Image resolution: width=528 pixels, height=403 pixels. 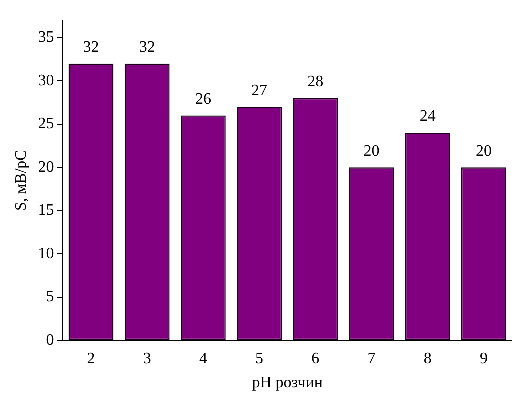 I want to click on x-tick-label: 7, so click(x=372, y=359).